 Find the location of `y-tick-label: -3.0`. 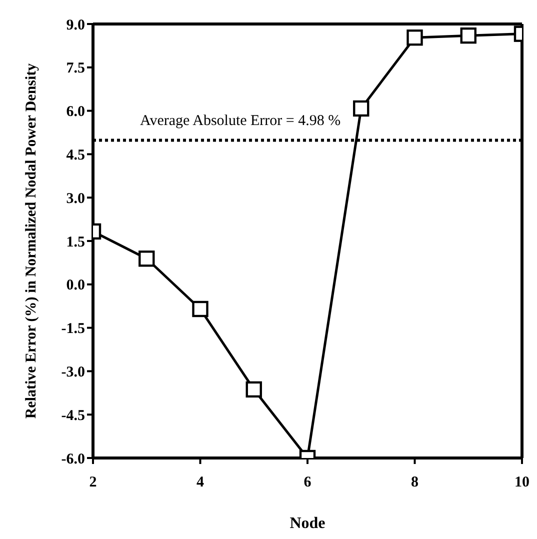

y-tick-label: -3.0 is located at coordinates (73, 372).